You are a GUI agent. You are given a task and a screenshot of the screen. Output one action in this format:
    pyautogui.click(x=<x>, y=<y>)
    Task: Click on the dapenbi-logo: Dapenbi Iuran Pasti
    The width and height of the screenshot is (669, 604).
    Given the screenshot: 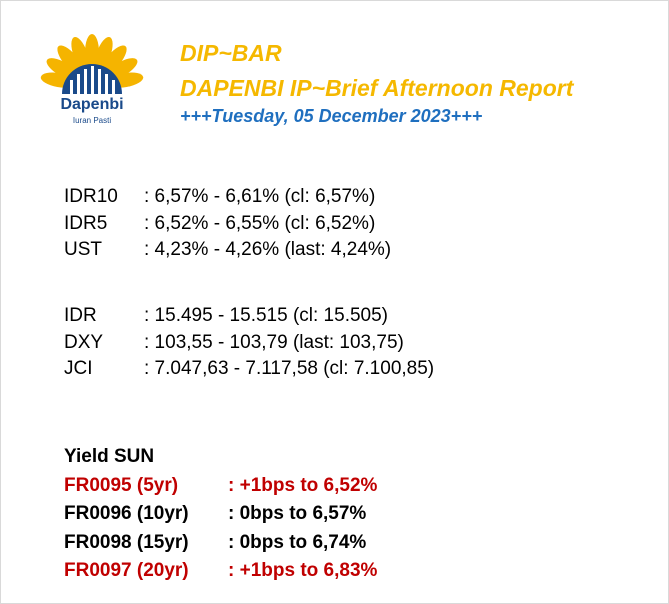 What is the action you would take?
    pyautogui.click(x=92, y=80)
    